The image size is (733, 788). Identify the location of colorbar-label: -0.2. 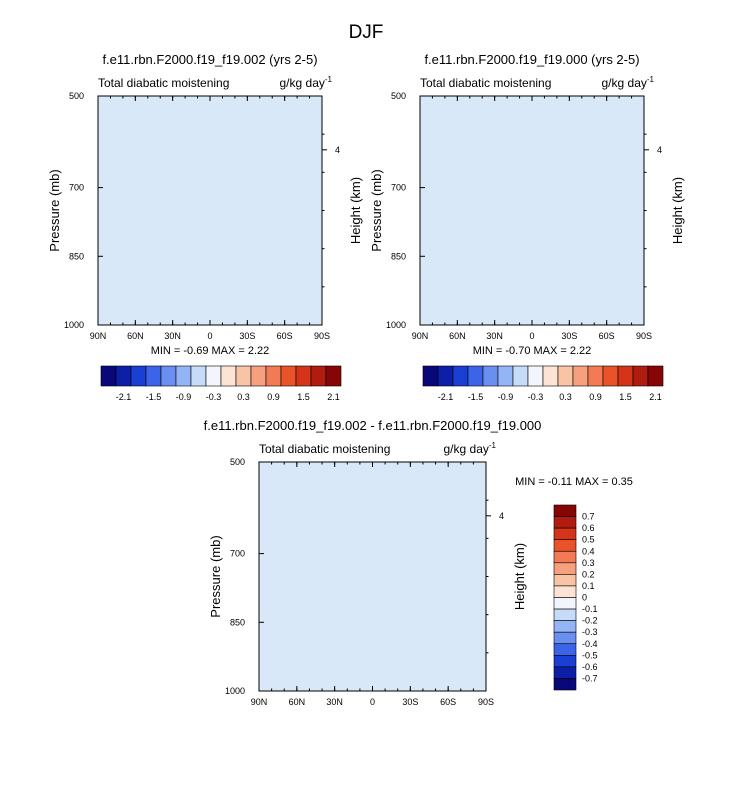
(590, 621).